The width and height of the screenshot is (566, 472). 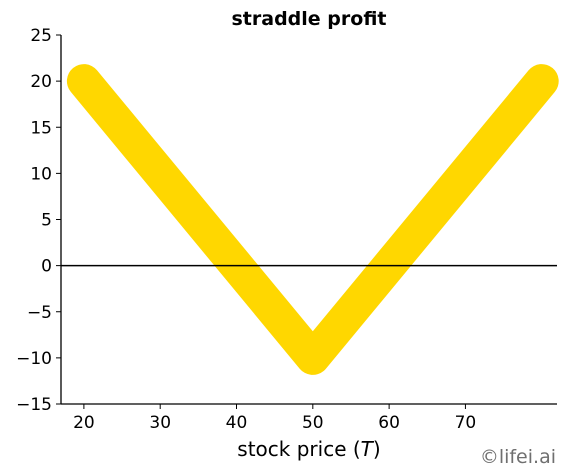 I want to click on watermark: ©lifei.ai, so click(x=518, y=457).